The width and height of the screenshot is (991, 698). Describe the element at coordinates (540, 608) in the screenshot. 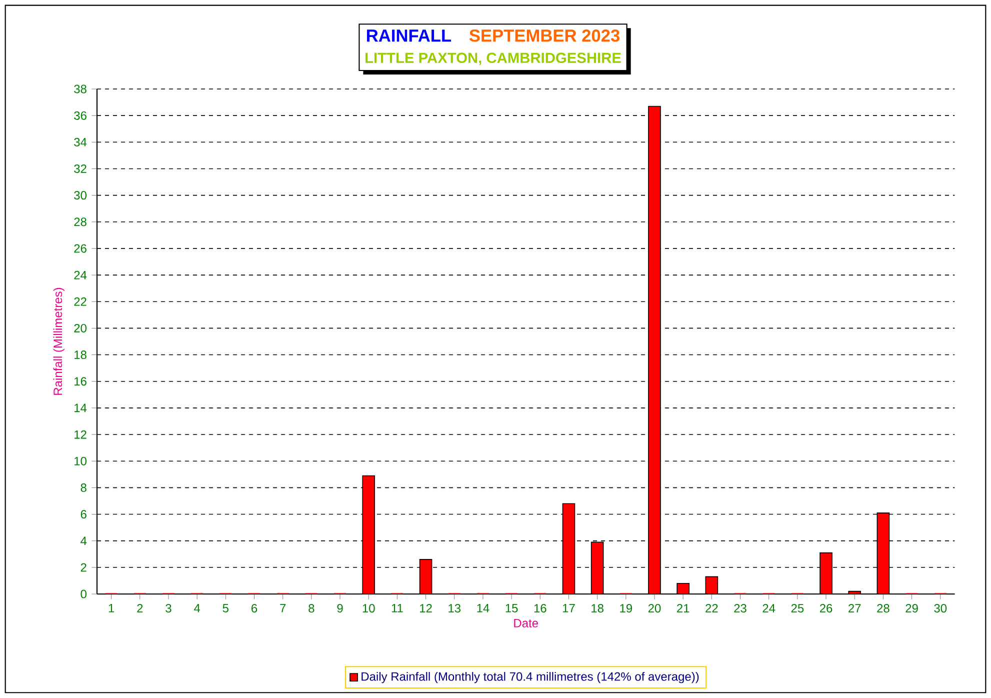

I see `x-tick-label: 16` at that location.